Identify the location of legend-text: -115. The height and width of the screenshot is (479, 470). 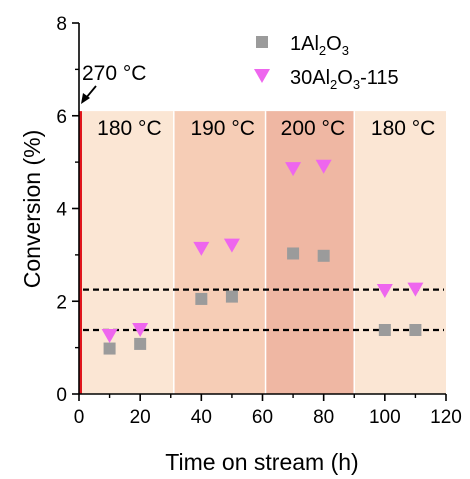
(379, 78).